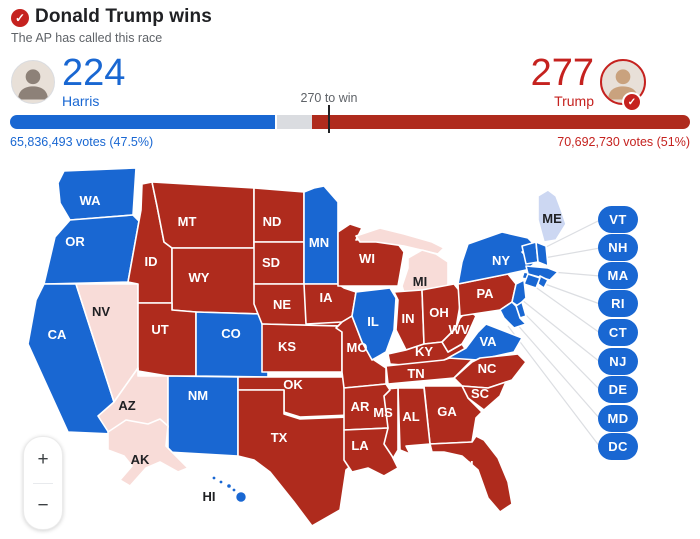 This screenshot has width=700, height=539. I want to click on state-ar, so click(367, 407).